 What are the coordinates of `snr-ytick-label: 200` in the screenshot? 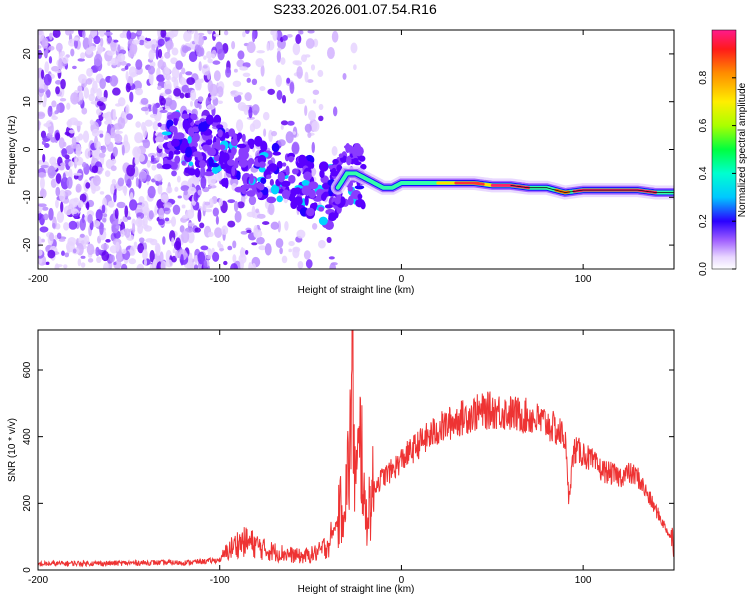 It's located at (27, 503).